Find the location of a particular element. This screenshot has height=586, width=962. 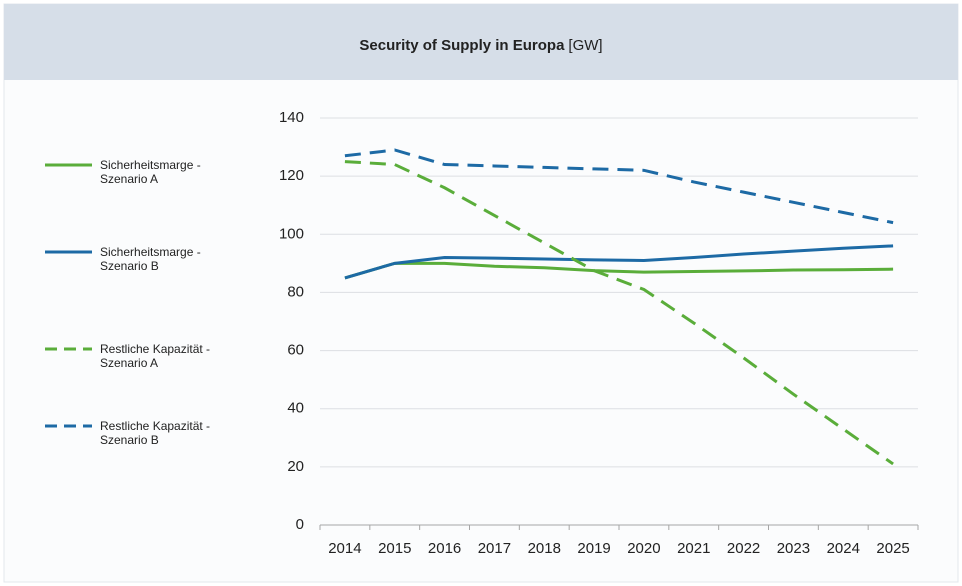

x-tick-label: 2024 is located at coordinates (843, 548).